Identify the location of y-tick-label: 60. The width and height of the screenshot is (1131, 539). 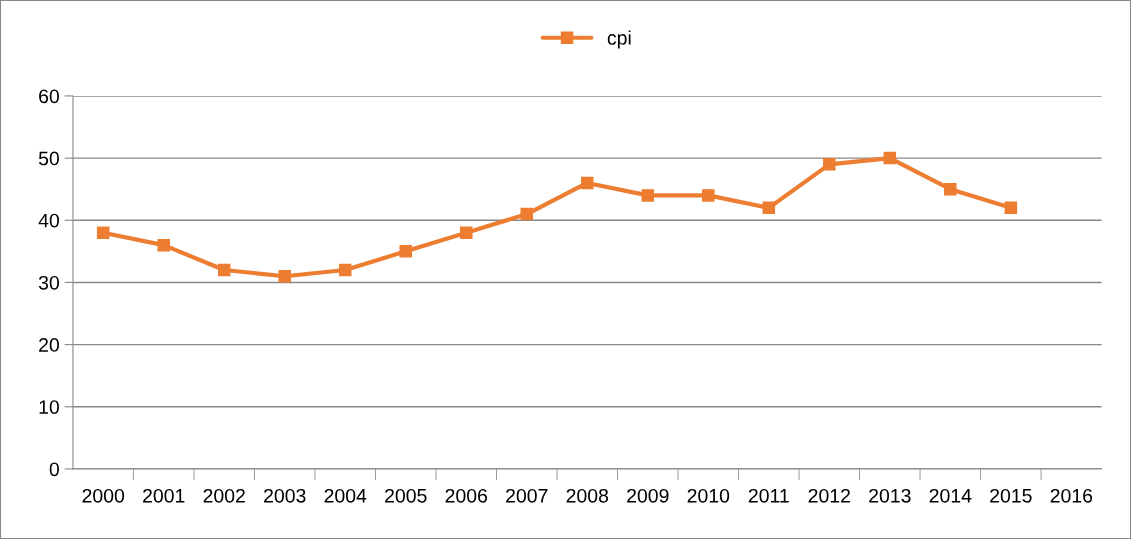
(49, 96).